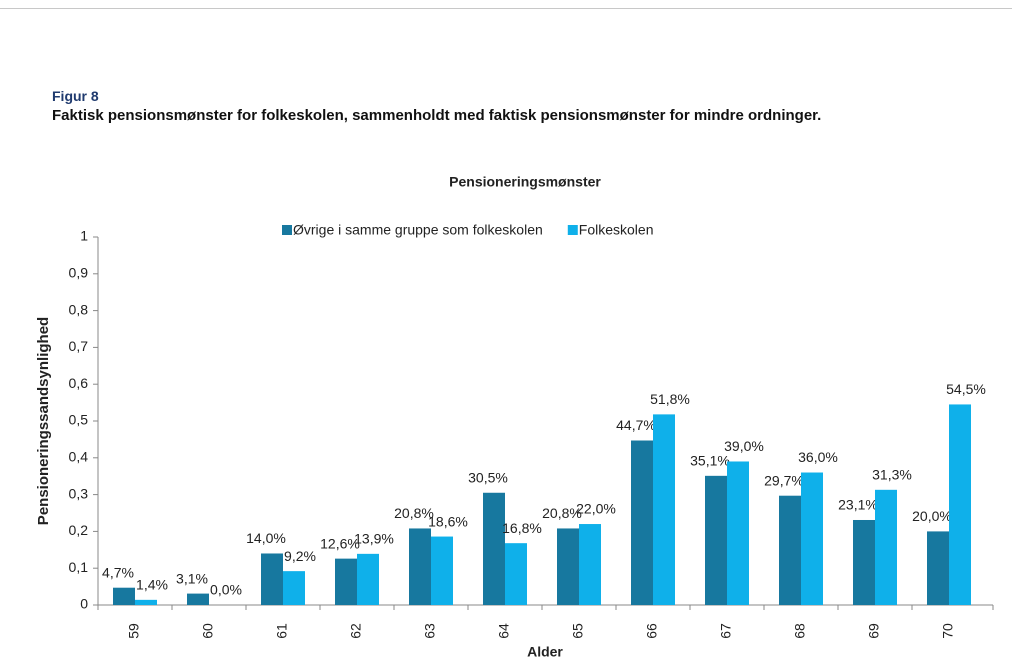 This screenshot has height=663, width=1012. I want to click on x-tick-label: 69, so click(874, 631).